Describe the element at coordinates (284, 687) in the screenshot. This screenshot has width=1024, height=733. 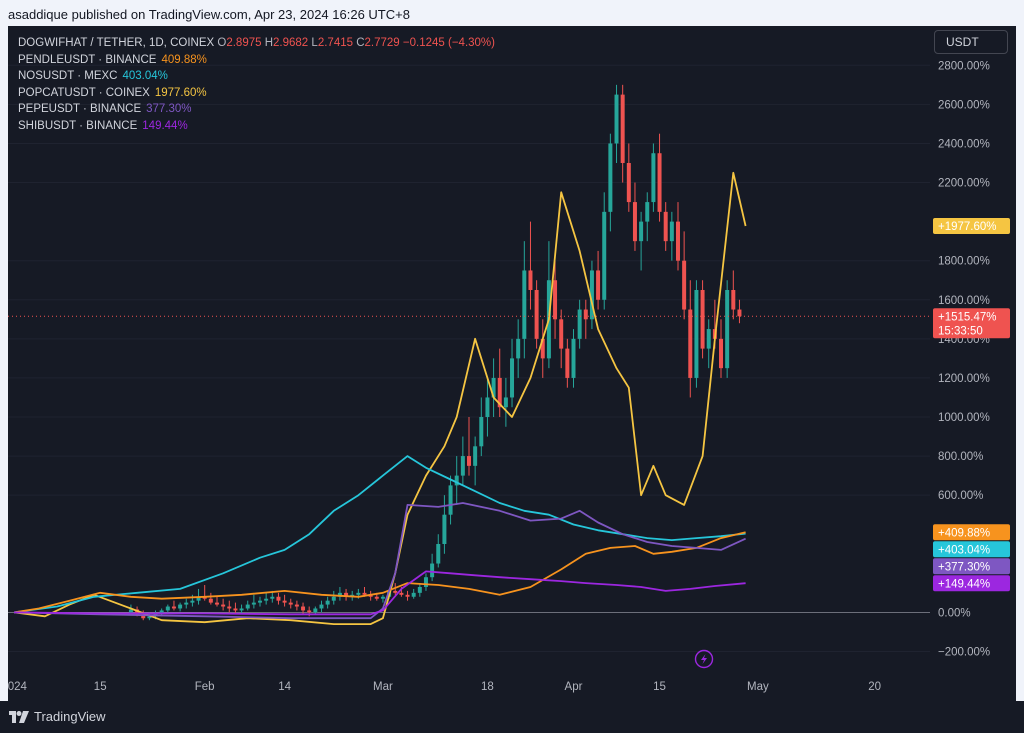
I see `x-tick-label: 14` at that location.